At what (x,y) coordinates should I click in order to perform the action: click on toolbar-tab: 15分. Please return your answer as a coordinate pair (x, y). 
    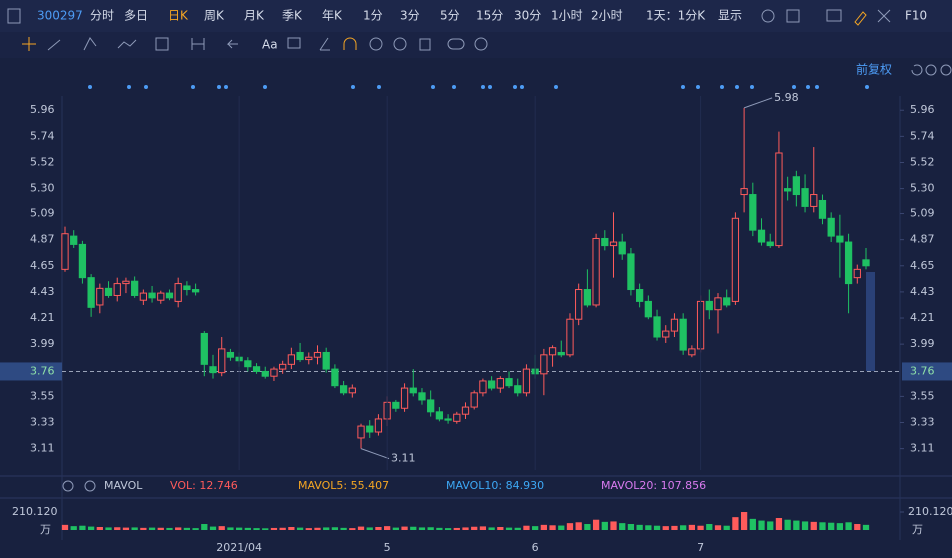
    Looking at the image, I should click on (489, 16).